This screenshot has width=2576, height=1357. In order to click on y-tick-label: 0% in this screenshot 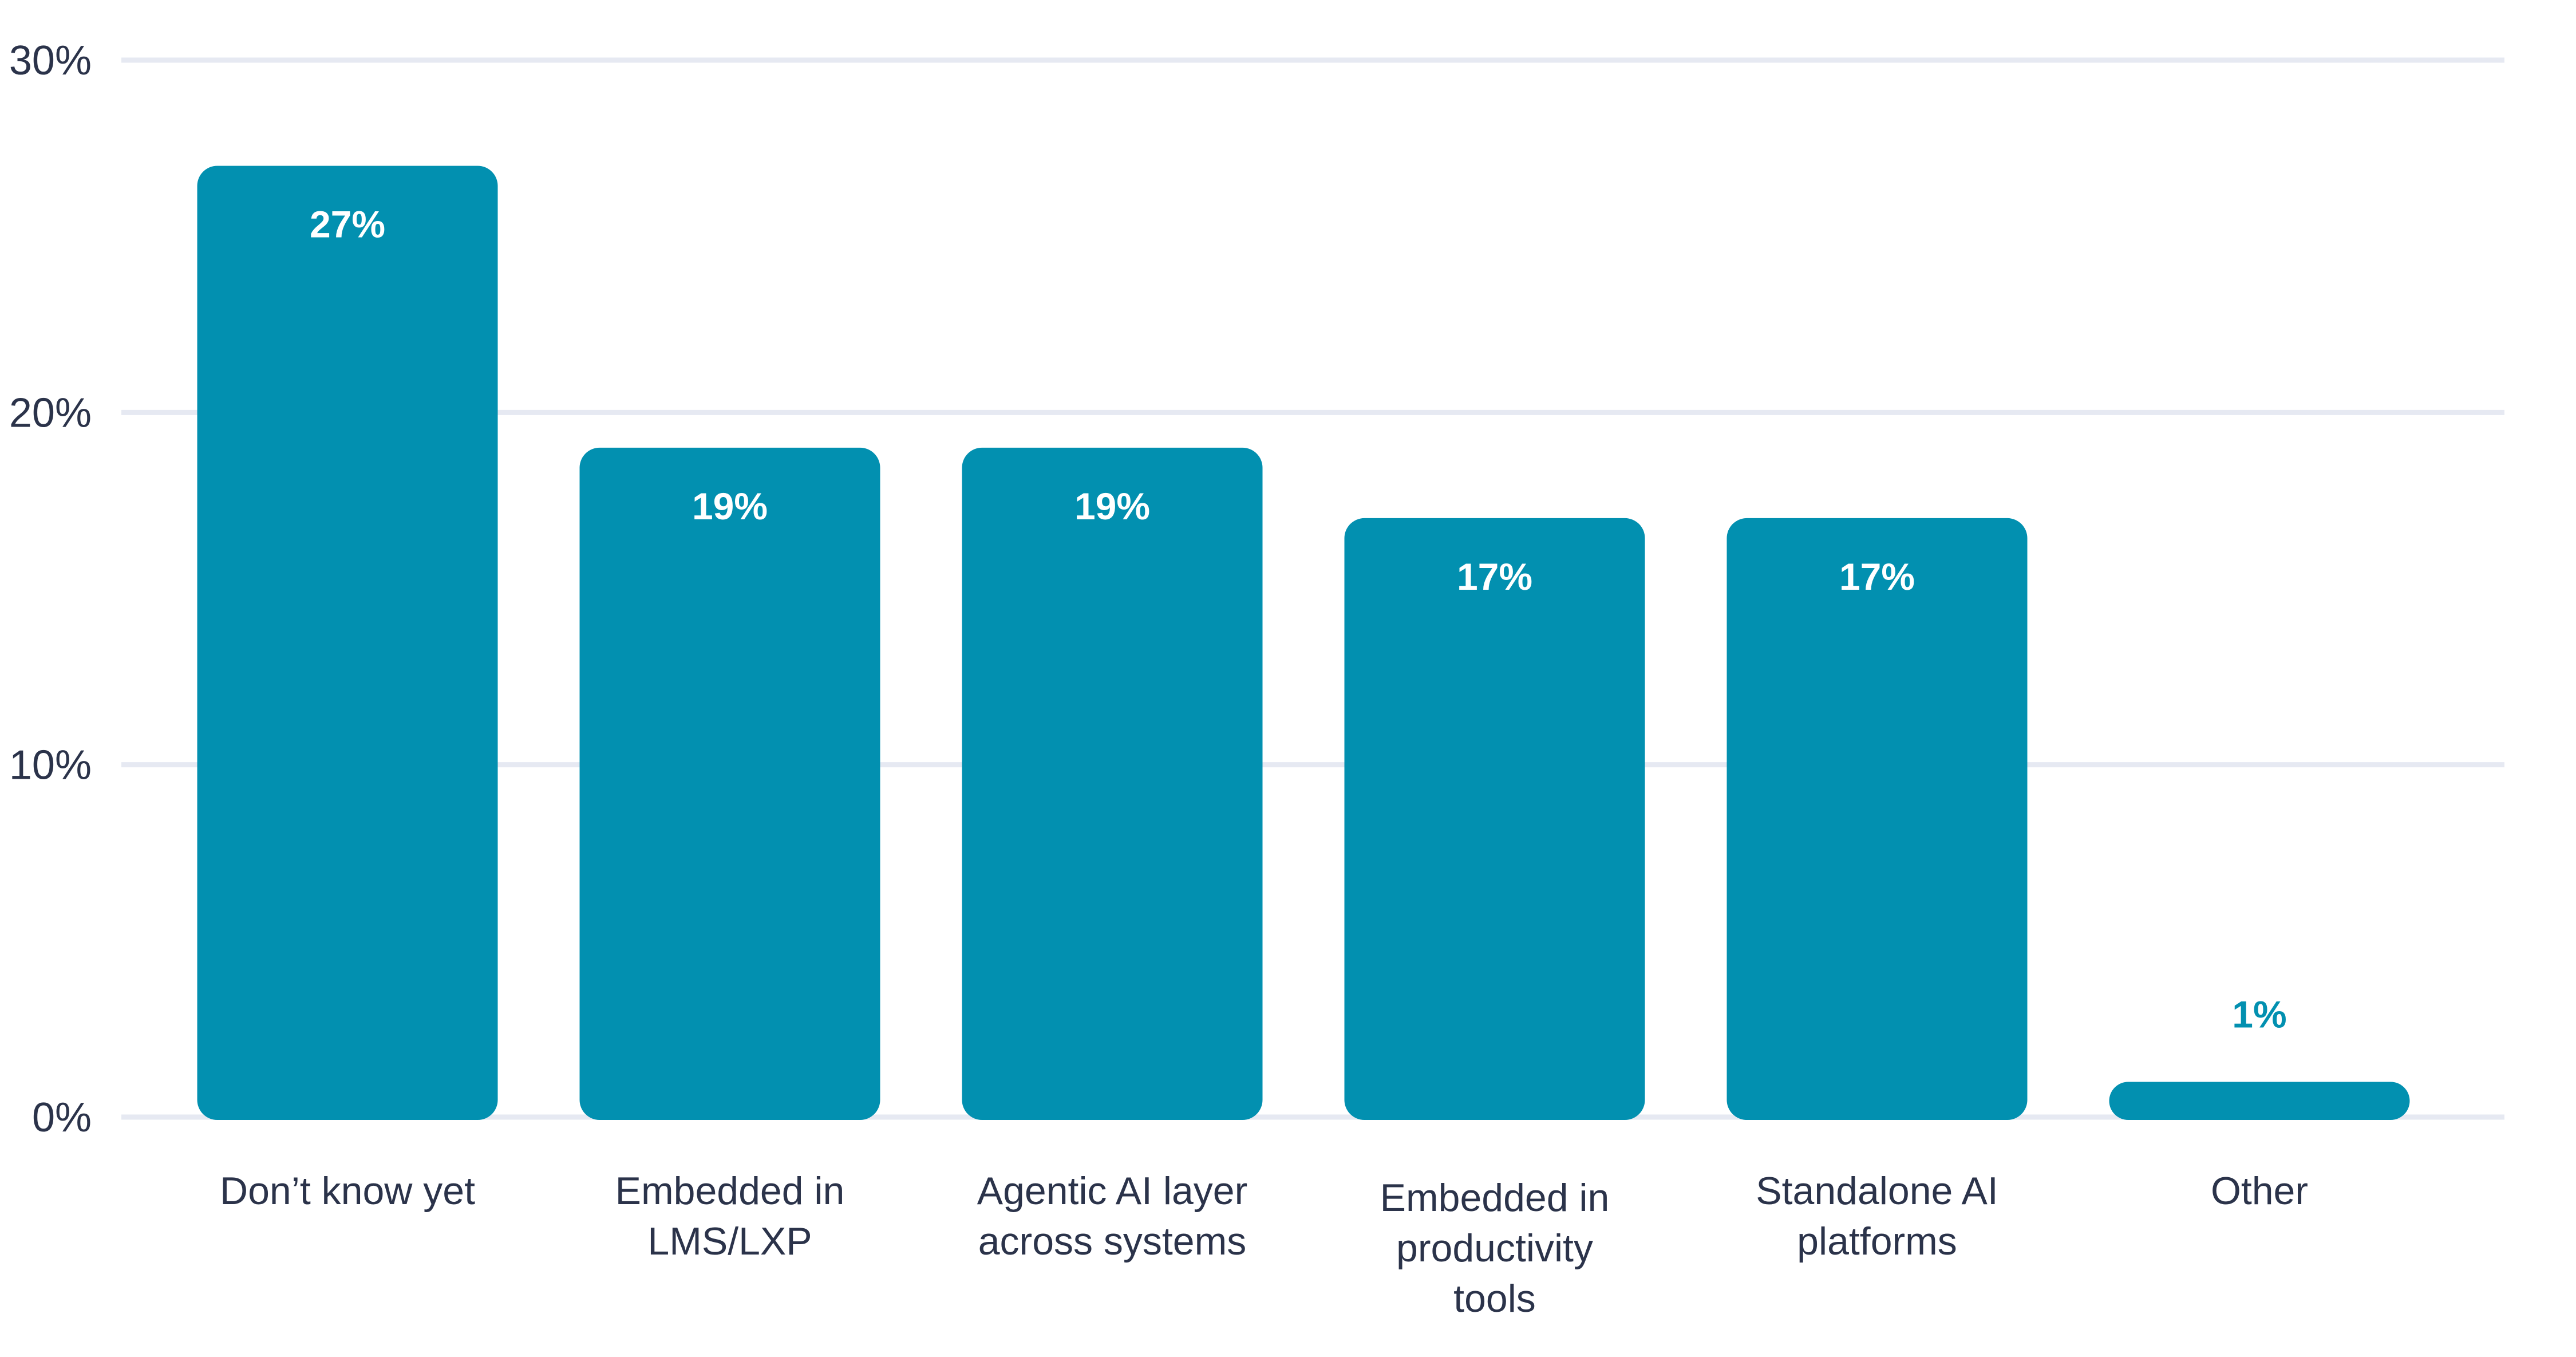, I will do `click(62, 1118)`.